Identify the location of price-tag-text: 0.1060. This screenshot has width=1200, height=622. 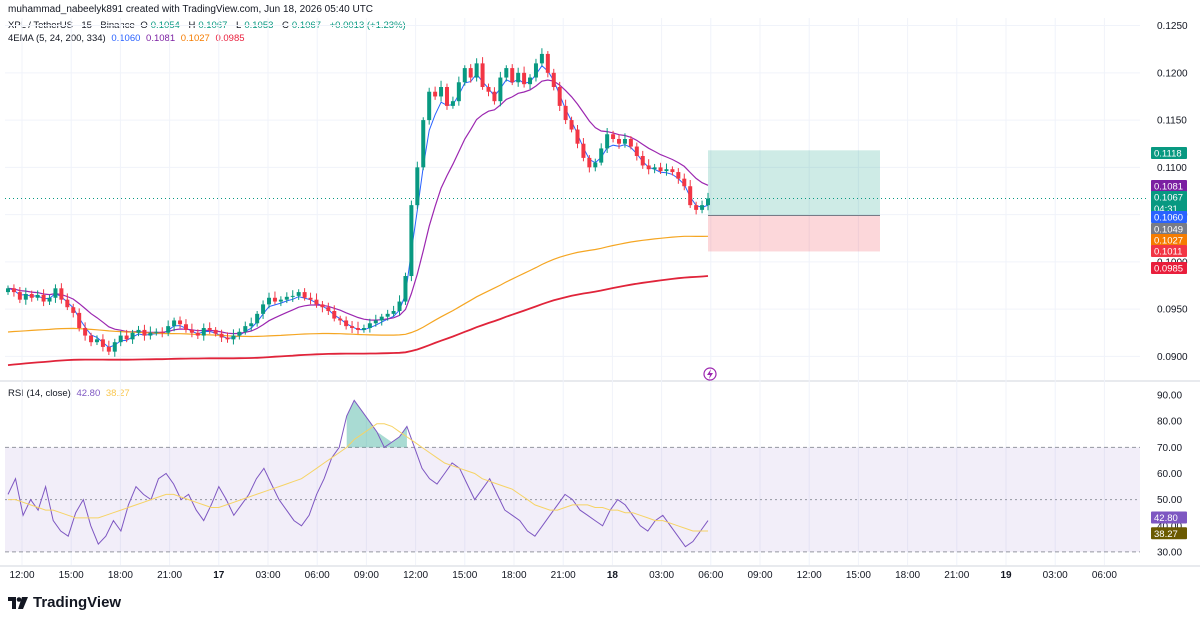
(1168, 218).